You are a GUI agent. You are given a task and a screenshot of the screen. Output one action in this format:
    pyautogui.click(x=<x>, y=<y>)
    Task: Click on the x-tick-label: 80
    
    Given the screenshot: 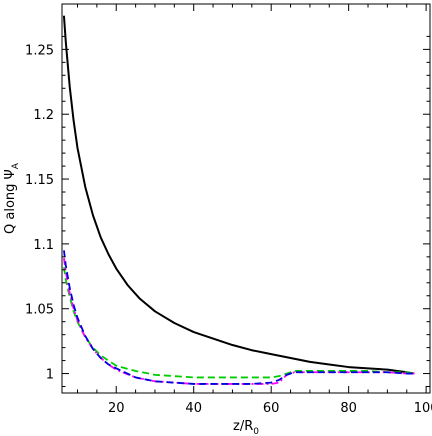 What is the action you would take?
    pyautogui.click(x=348, y=408)
    